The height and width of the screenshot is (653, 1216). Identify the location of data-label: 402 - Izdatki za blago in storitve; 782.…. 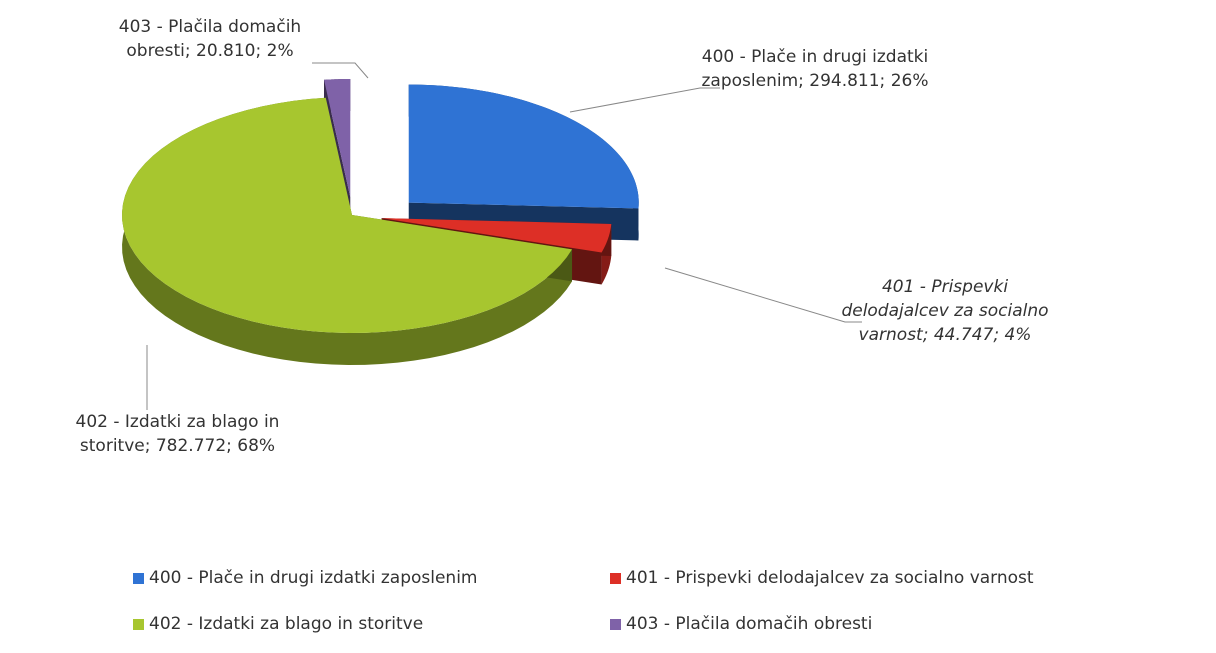
(177, 434).